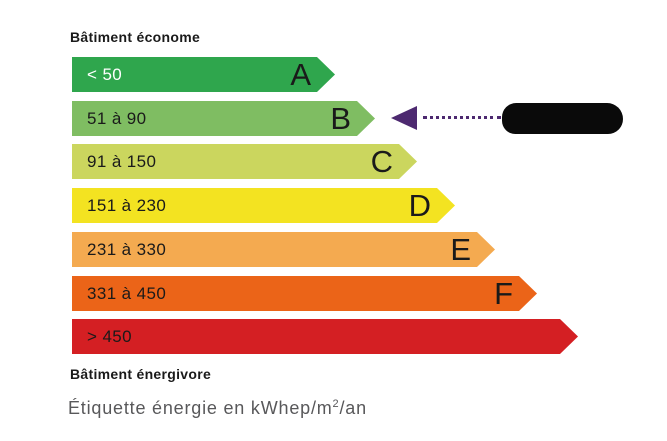  I want to click on selected-class-arrow-icon, so click(404, 118).